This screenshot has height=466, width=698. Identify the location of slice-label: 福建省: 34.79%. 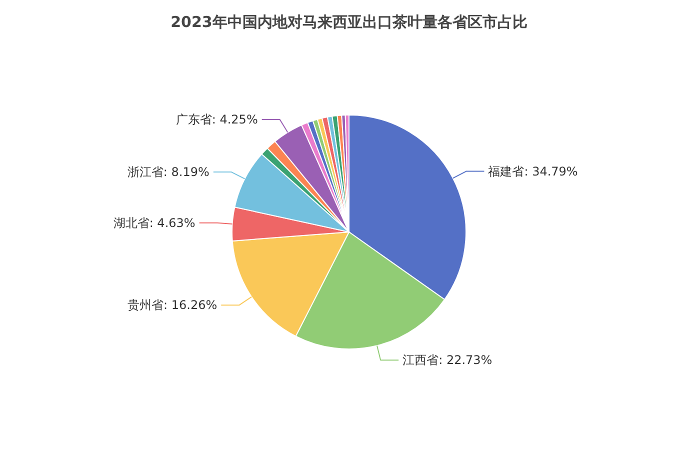
(533, 171).